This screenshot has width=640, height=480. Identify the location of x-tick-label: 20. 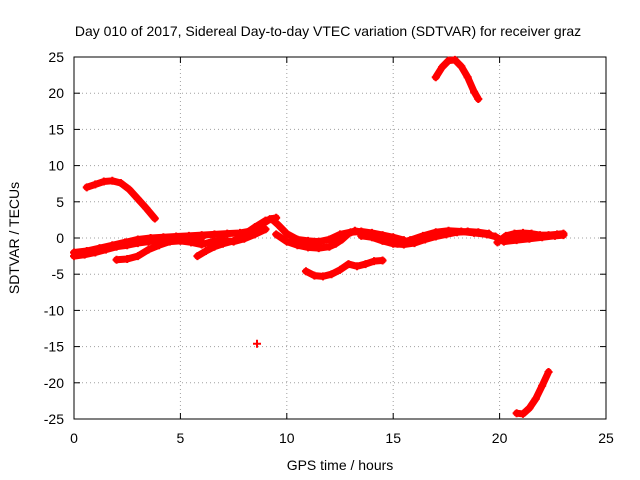
(500, 438).